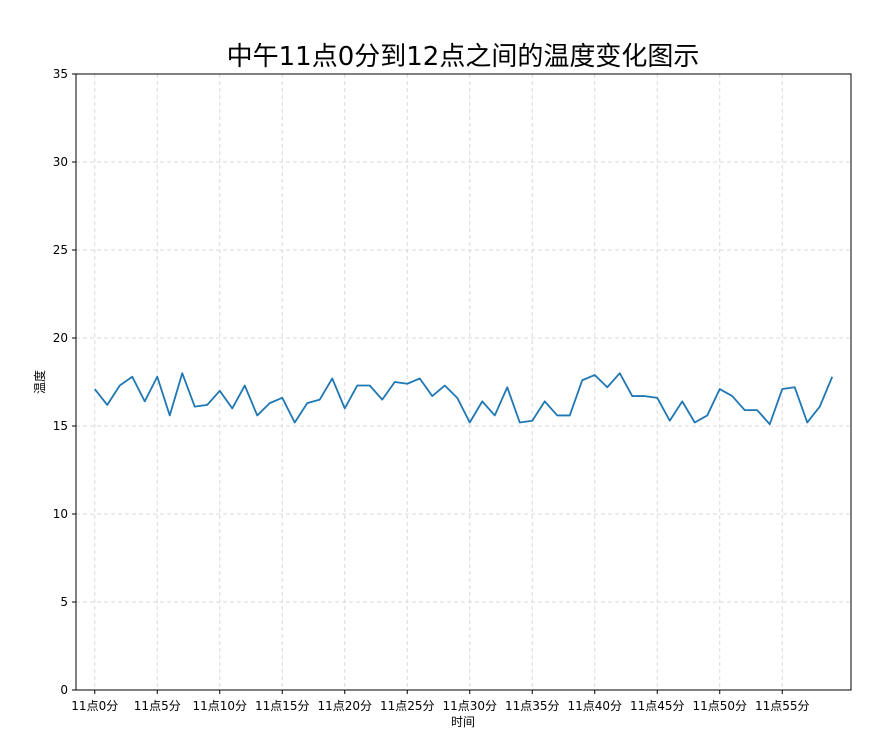 The image size is (894, 733). I want to click on y-tick-label: 5, so click(64, 602).